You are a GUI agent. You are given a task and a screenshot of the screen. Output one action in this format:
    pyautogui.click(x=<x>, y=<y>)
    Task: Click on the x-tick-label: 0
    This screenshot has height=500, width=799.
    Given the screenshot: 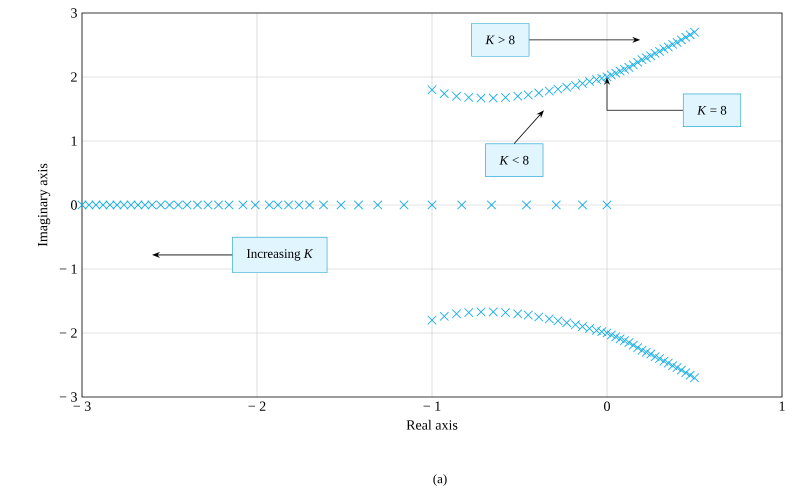 What is the action you would take?
    pyautogui.click(x=607, y=406)
    